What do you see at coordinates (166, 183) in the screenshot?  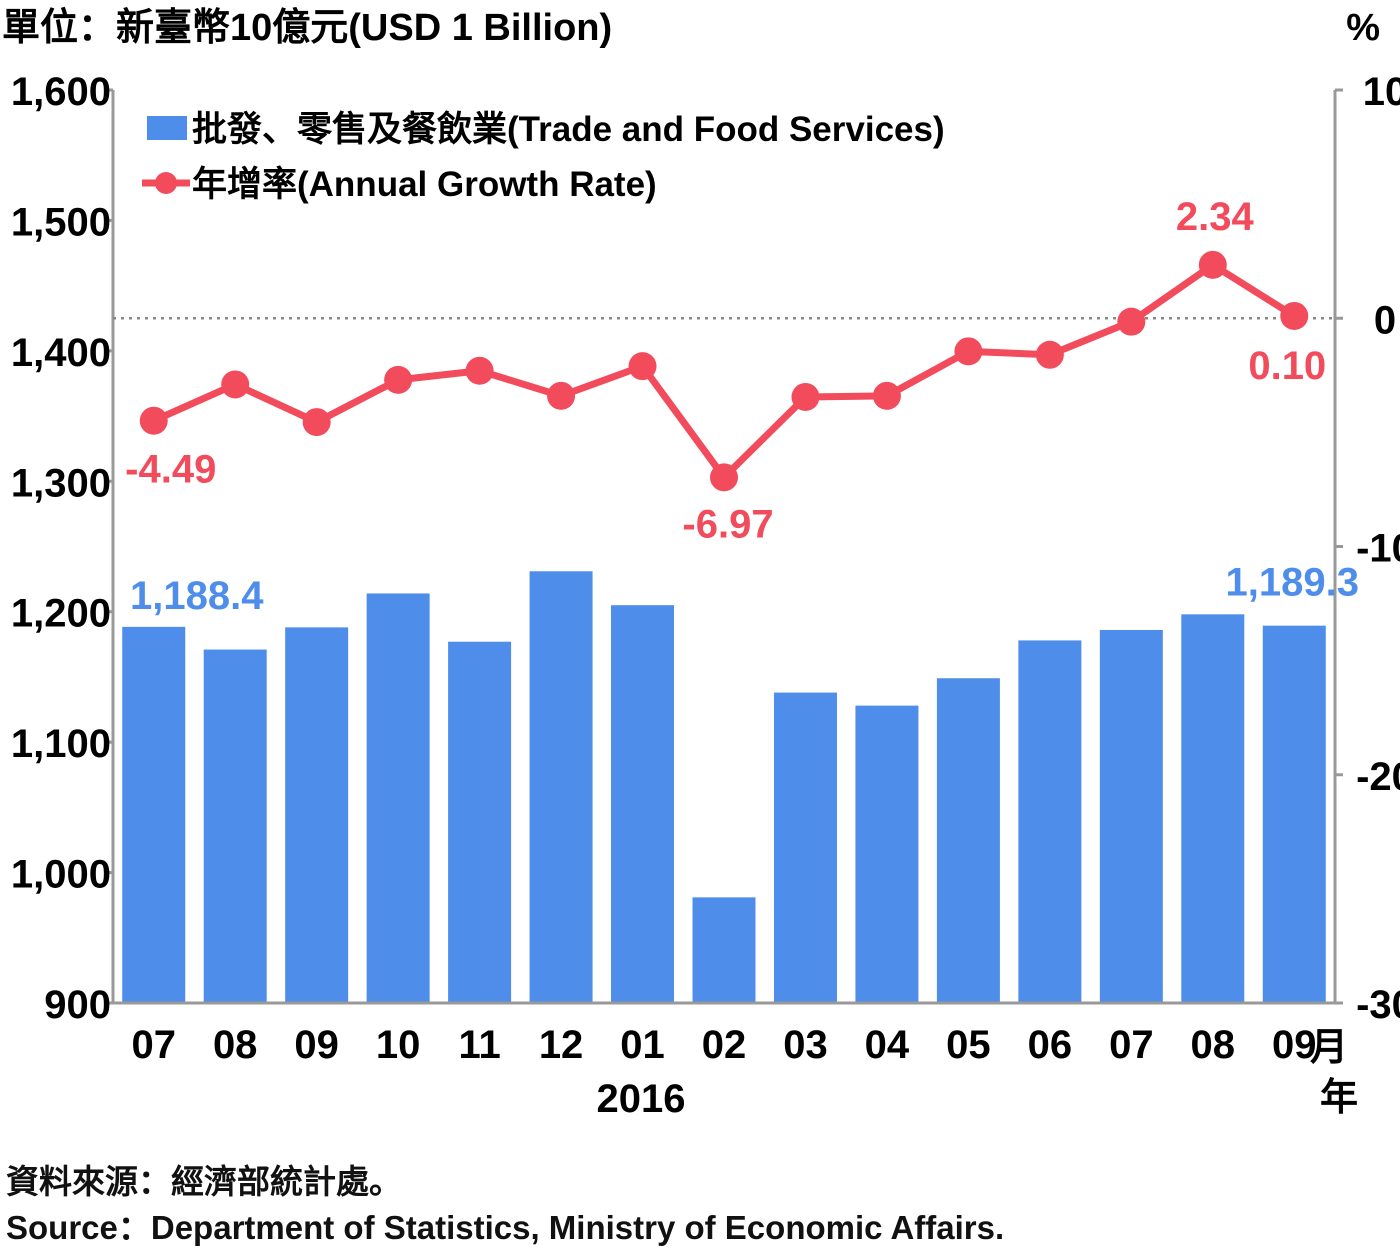 I see `legend-line-marker` at bounding box center [166, 183].